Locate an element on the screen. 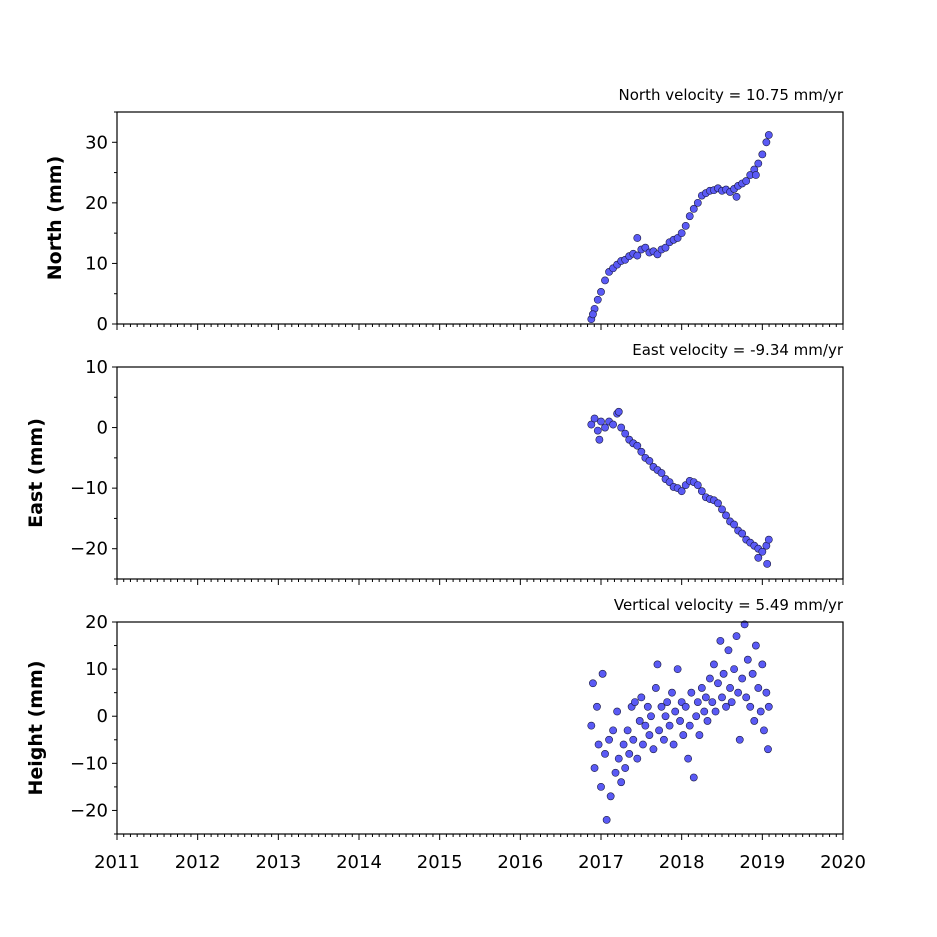 The image size is (937, 937). x-tick-label: 2020 is located at coordinates (843, 862).